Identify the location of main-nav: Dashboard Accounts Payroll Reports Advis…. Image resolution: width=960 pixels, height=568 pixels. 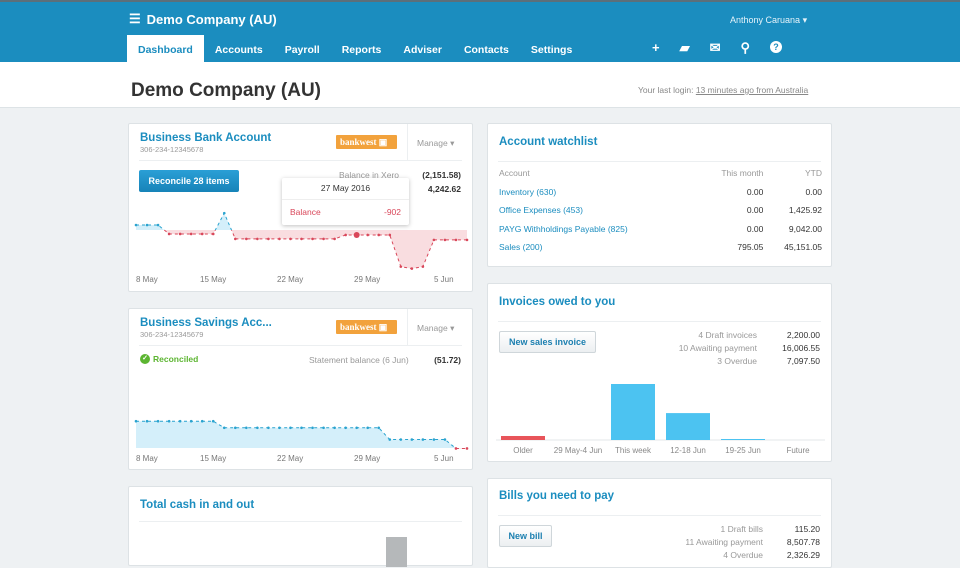
(355, 49).